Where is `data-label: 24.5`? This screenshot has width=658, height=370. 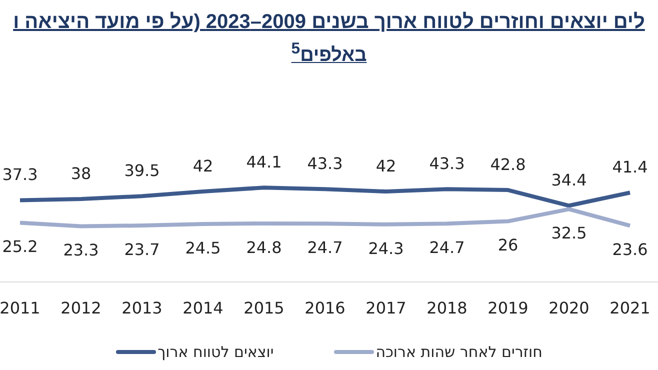
data-label: 24.5 is located at coordinates (203, 248).